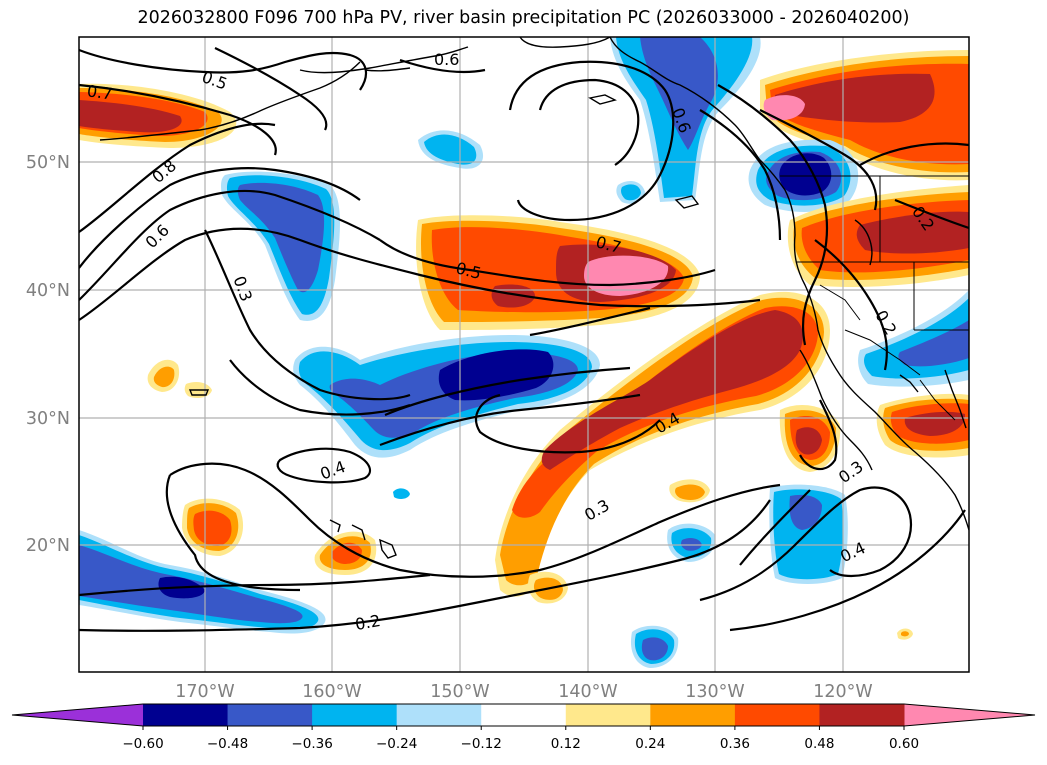  What do you see at coordinates (842, 692) in the screenshot?
I see `lon-label: 120°W` at bounding box center [842, 692].